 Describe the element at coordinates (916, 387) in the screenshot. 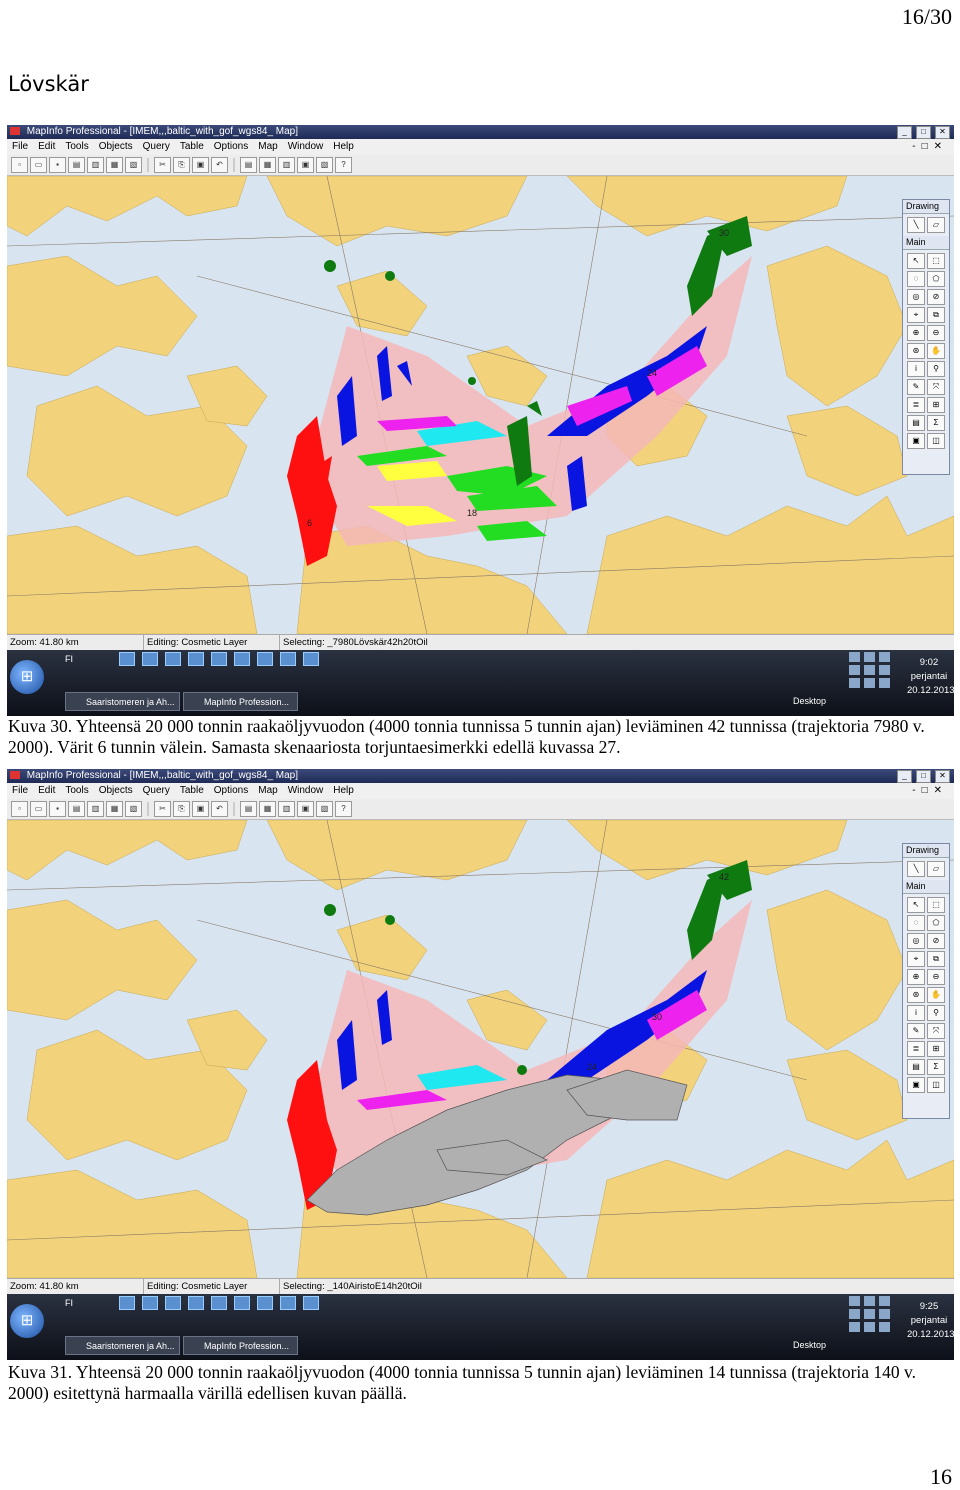

I see `label-icon: ✎` at that location.